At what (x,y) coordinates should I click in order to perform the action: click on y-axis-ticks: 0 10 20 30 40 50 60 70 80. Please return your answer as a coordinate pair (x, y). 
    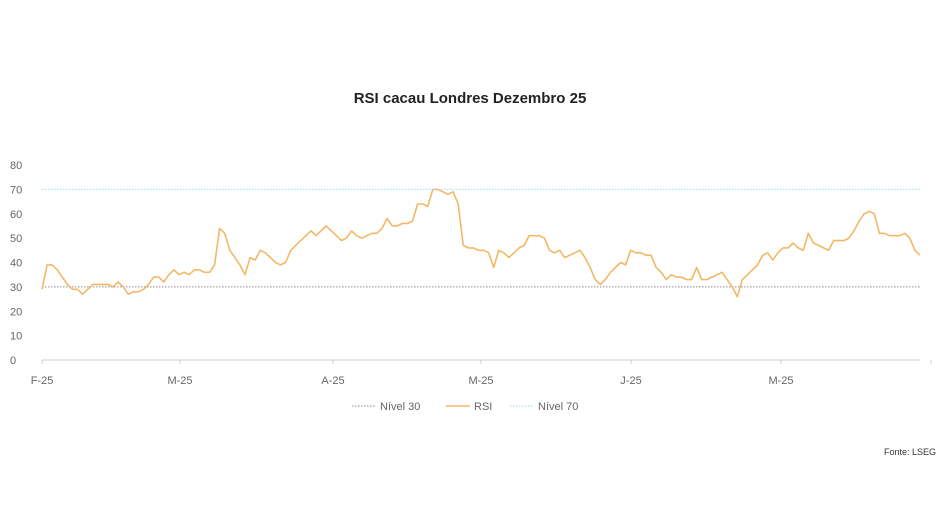
    Looking at the image, I should click on (16, 263).